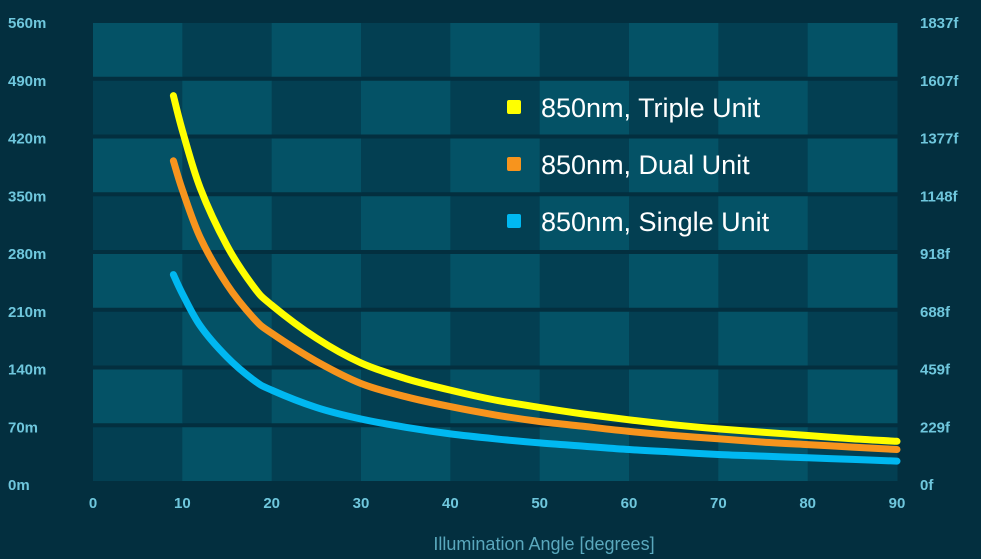 The height and width of the screenshot is (559, 981). Describe the element at coordinates (935, 370) in the screenshot. I see `y-tick-right-label: 459f` at that location.